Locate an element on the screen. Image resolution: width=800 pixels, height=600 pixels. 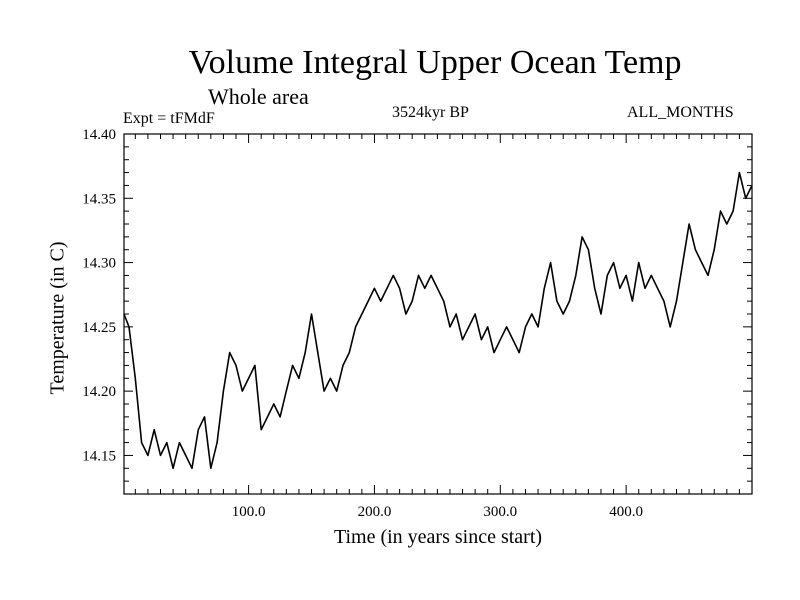
y-tick-label: 14.25 is located at coordinates (99, 328).